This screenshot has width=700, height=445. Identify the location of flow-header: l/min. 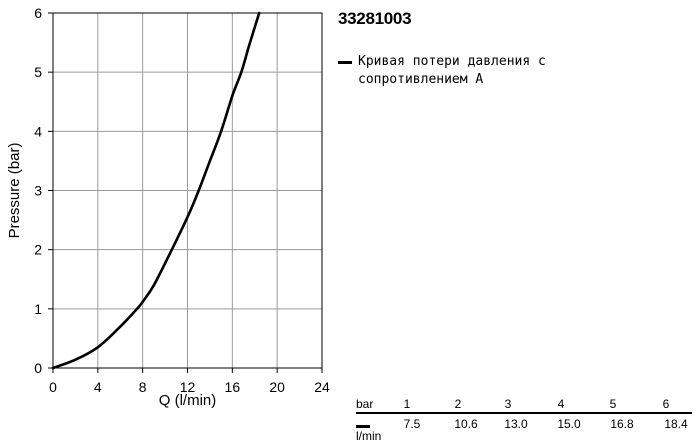
(369, 436).